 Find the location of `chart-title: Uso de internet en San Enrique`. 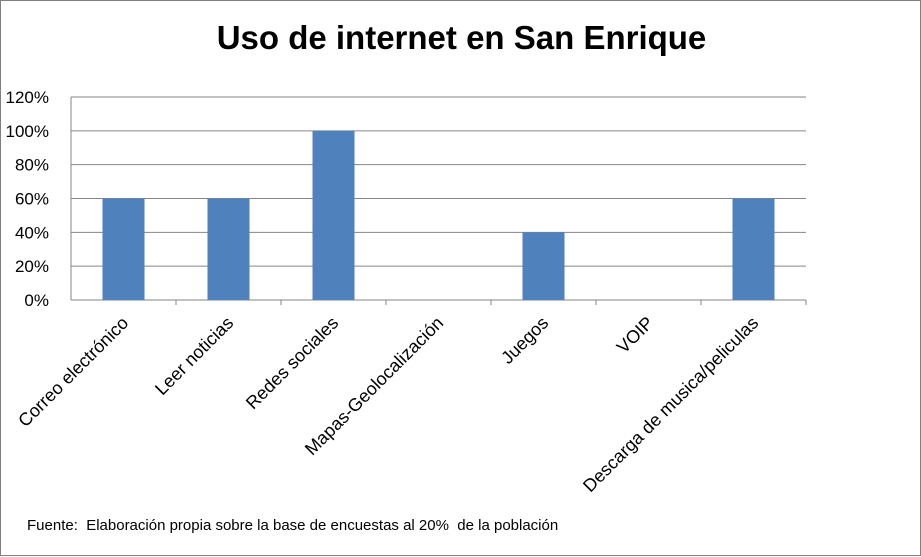

chart-title: Uso de internet en San Enrique is located at coordinates (461, 37).